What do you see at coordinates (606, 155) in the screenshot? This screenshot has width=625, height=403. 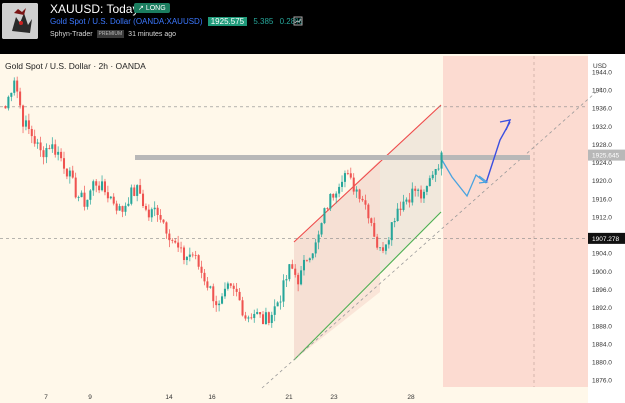 I see `price-label-bg` at bounding box center [606, 155].